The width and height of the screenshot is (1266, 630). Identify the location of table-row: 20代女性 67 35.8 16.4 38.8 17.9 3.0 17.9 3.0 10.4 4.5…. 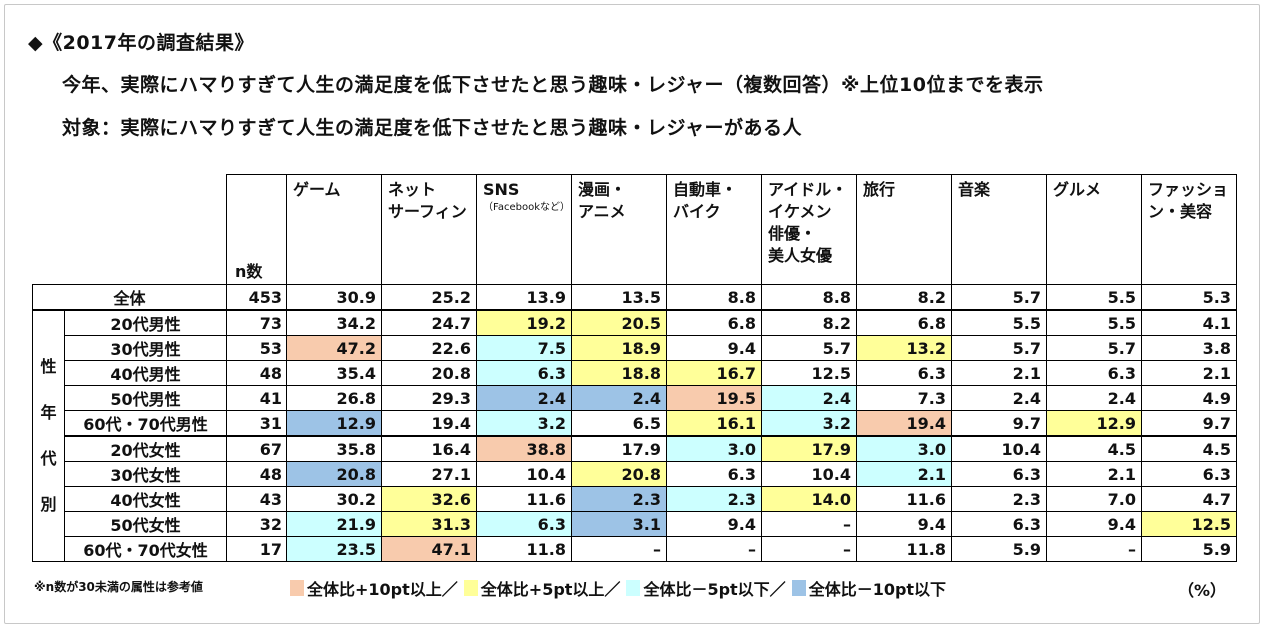
(635, 448).